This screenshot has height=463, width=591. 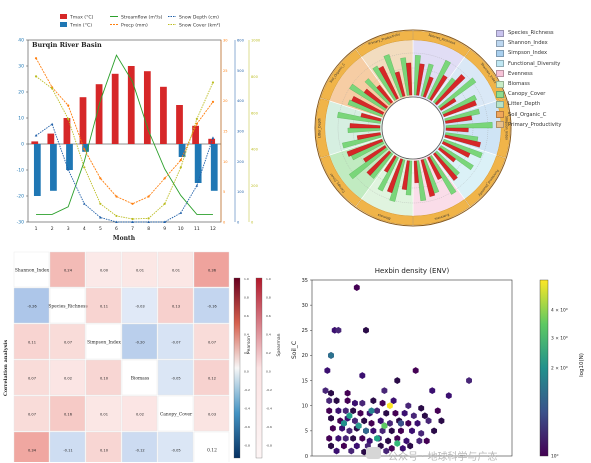 I want to click on pearson-tick-label: 0.6, so click(x=246, y=316).